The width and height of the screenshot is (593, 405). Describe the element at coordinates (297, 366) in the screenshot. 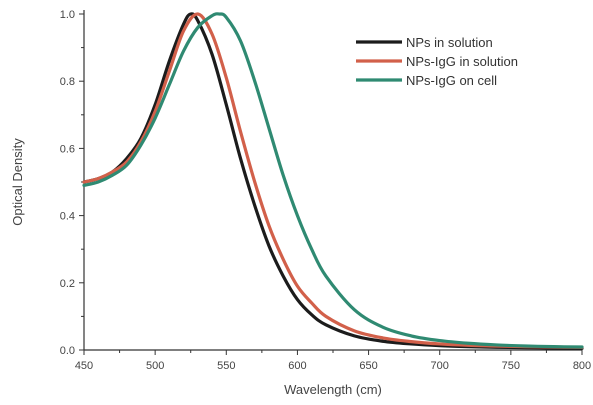

I see `x-tick-label: 600` at that location.